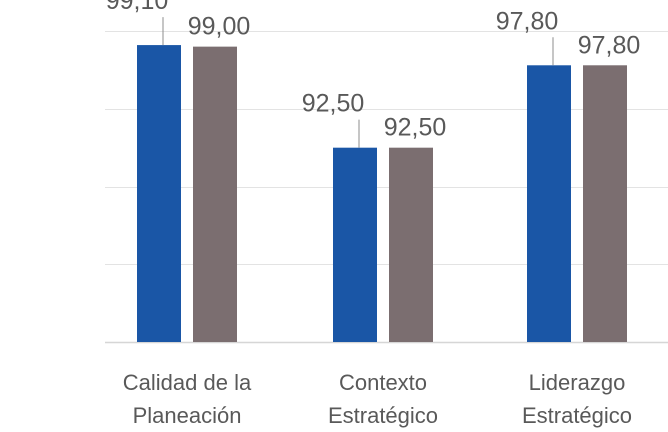  Describe the element at coordinates (219, 27) in the screenshot. I see `data-label: 99,00` at that location.